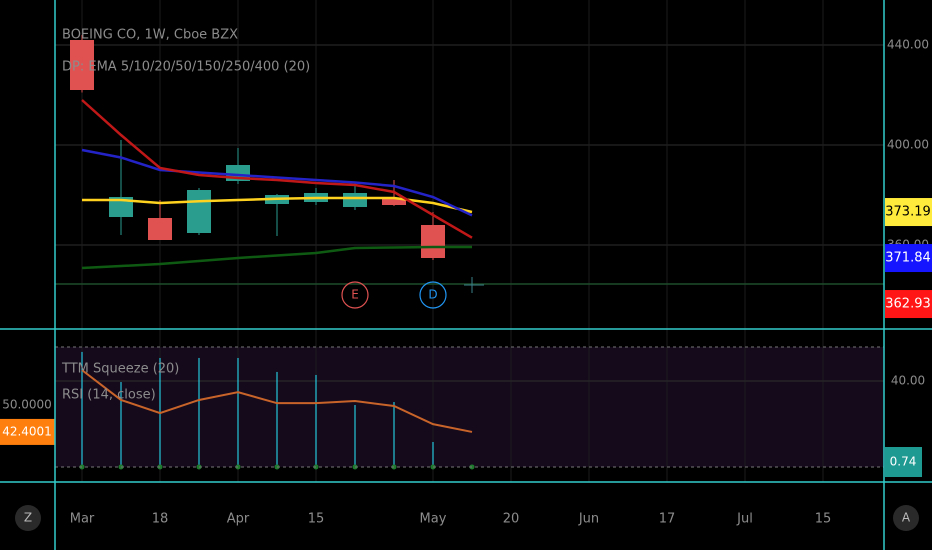 The image size is (932, 550). I want to click on x-tick-label: 20, so click(511, 519).